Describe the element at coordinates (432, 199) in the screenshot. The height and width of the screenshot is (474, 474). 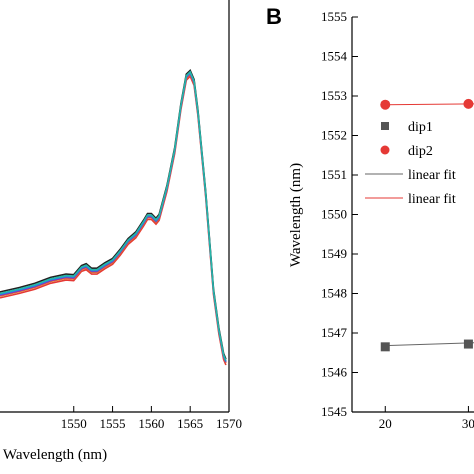
I see `legend-label-fit-2: linear fit` at that location.